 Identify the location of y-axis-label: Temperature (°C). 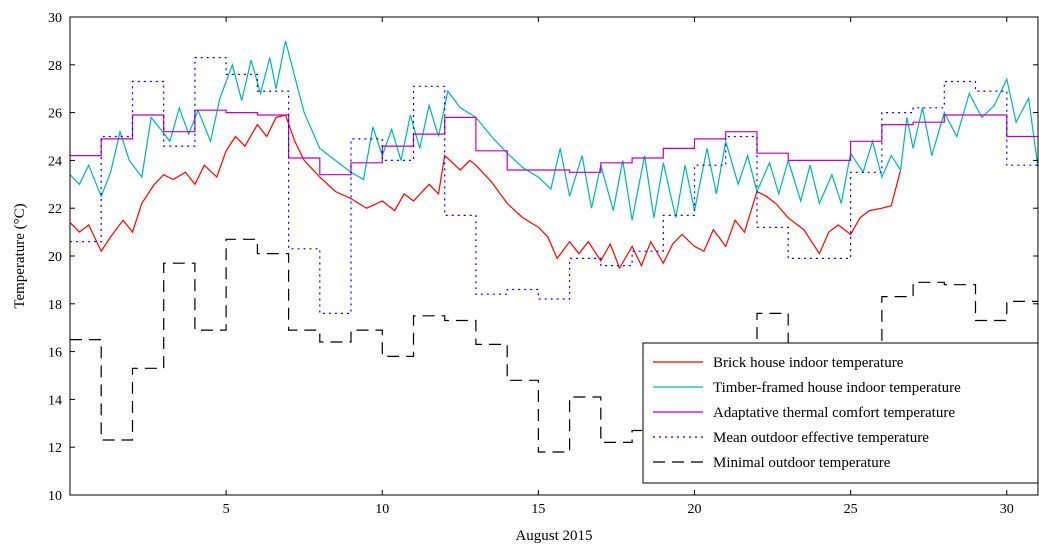
(20, 255).